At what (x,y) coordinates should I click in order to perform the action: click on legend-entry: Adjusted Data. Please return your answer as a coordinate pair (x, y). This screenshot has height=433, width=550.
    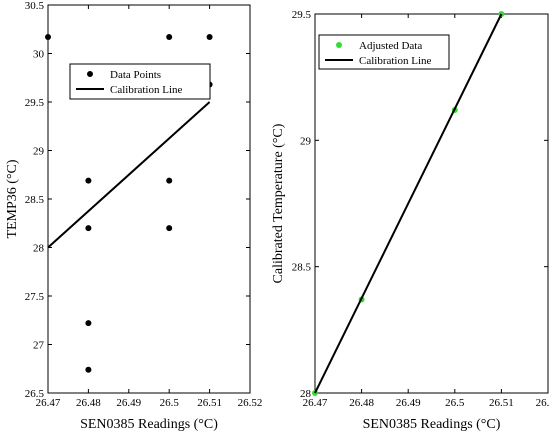
    Looking at the image, I should click on (390, 46).